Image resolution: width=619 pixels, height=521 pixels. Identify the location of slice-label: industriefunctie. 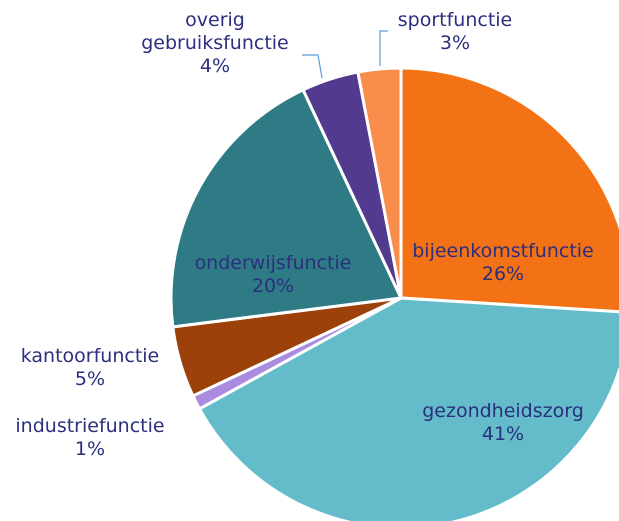
(90, 426).